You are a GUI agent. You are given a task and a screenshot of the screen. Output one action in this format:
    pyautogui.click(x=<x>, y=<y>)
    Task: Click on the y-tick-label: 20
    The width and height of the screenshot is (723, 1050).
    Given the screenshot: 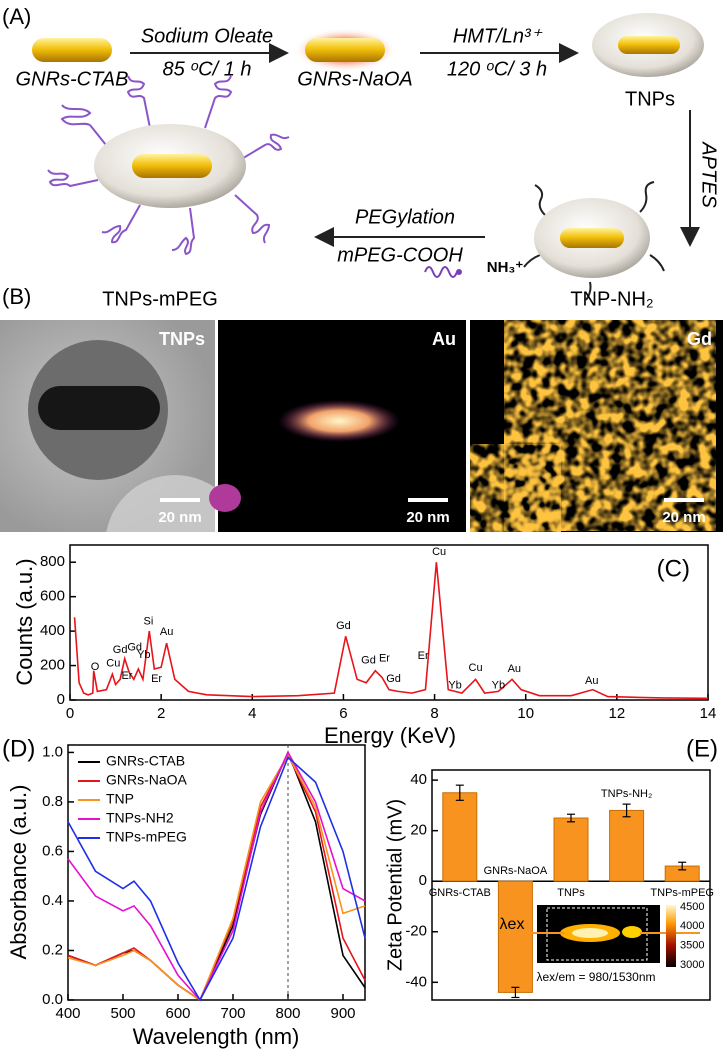 What is the action you would take?
    pyautogui.click(x=418, y=830)
    